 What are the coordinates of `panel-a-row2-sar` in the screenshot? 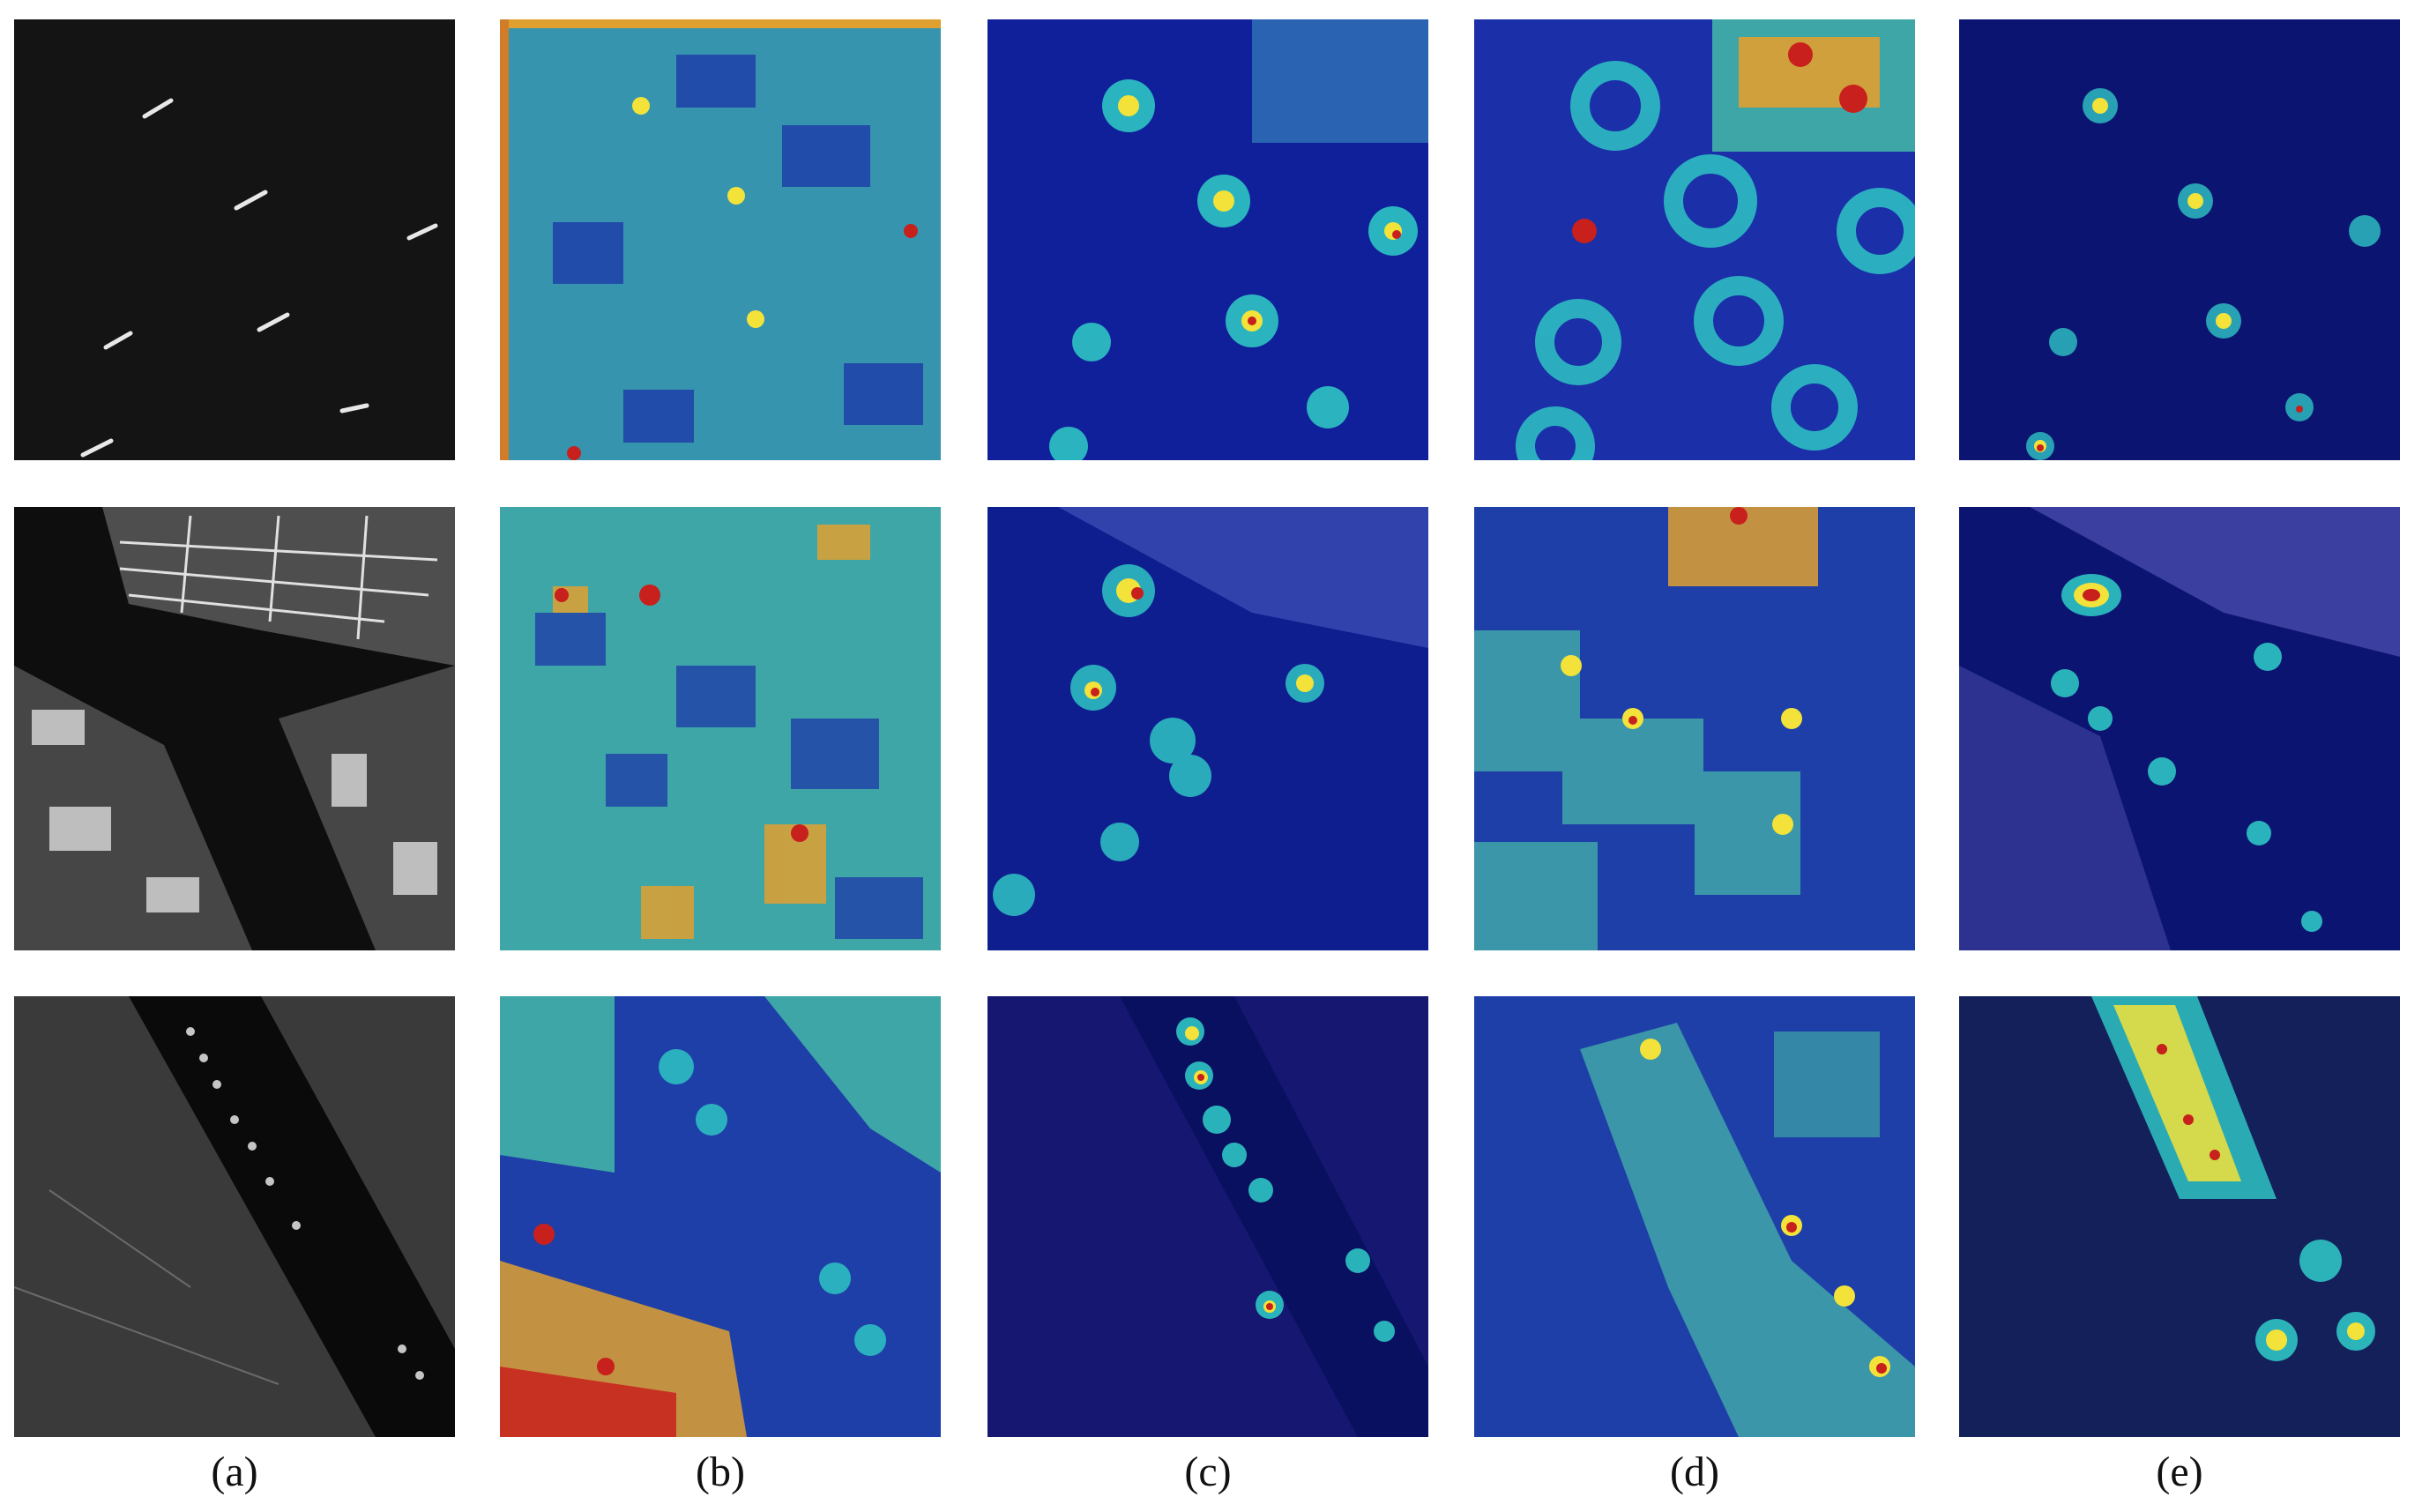 It's located at (235, 729).